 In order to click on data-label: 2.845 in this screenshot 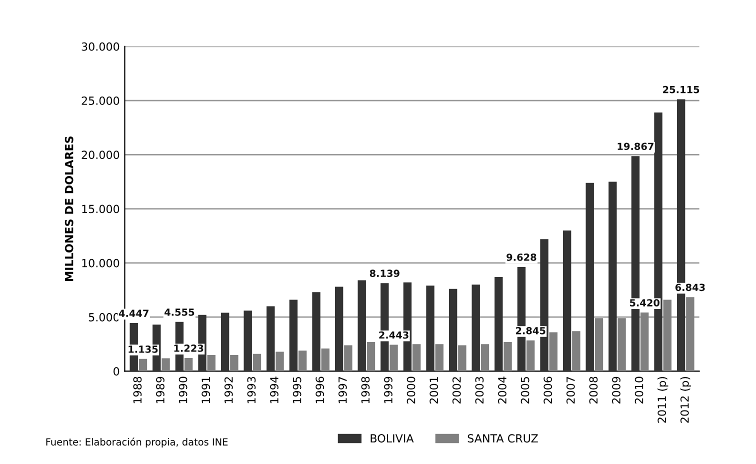, I will do `click(531, 330)`.